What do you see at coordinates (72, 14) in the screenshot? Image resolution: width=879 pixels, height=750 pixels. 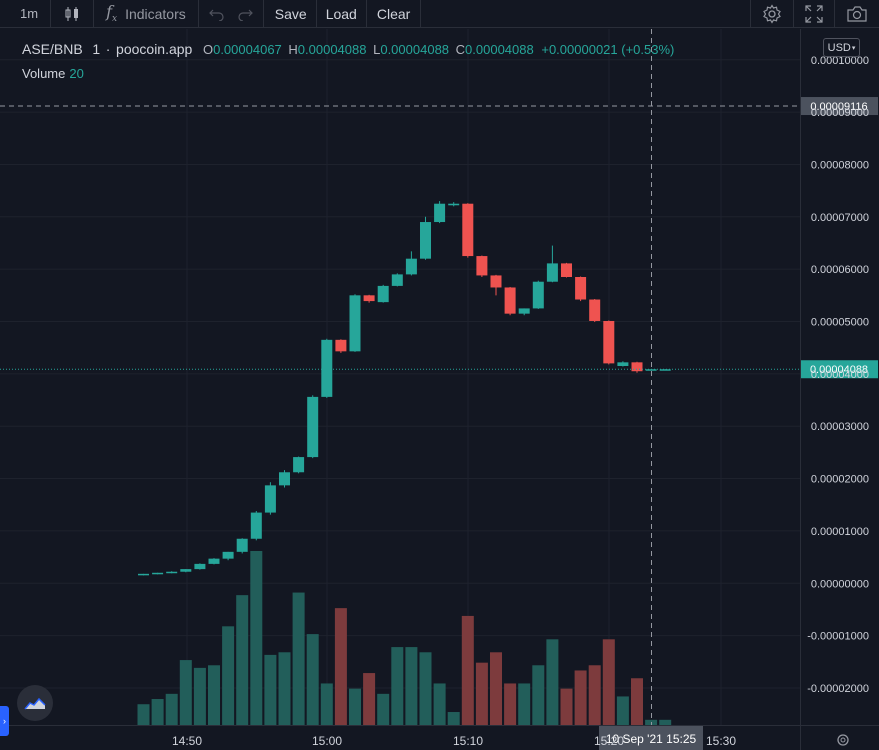 I see `chart-type-button` at bounding box center [72, 14].